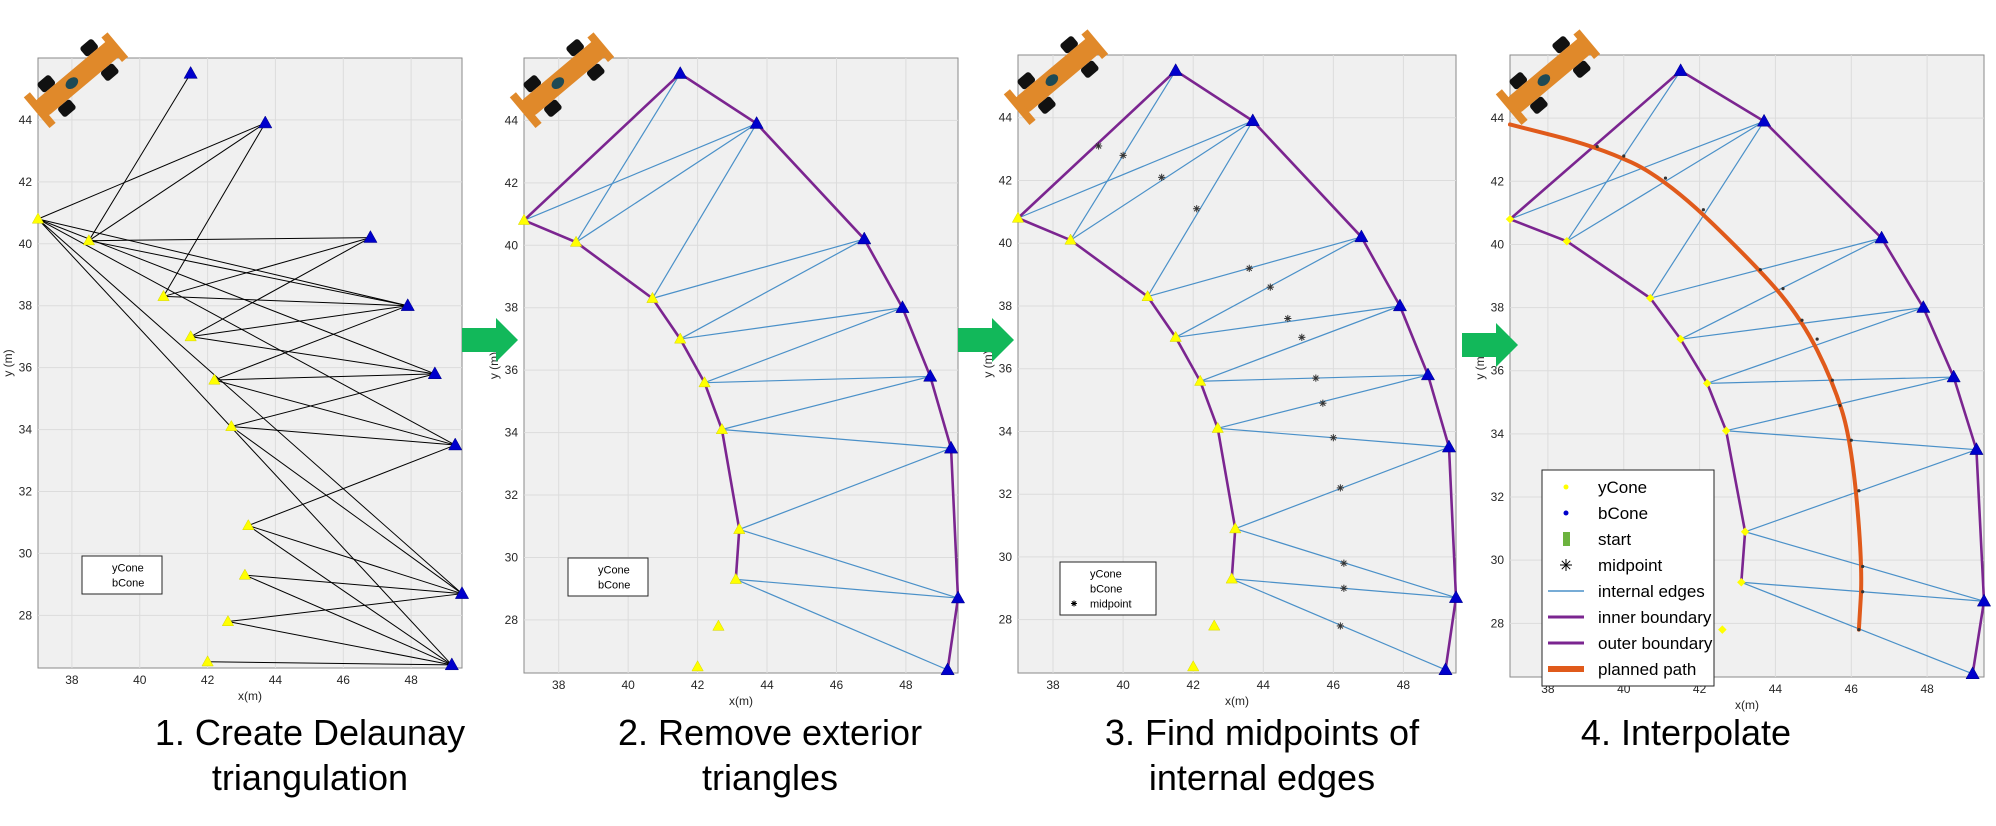 Image resolution: width=1996 pixels, height=826 pixels. What do you see at coordinates (1651, 591) in the screenshot?
I see `legend-label: internal edges` at bounding box center [1651, 591].